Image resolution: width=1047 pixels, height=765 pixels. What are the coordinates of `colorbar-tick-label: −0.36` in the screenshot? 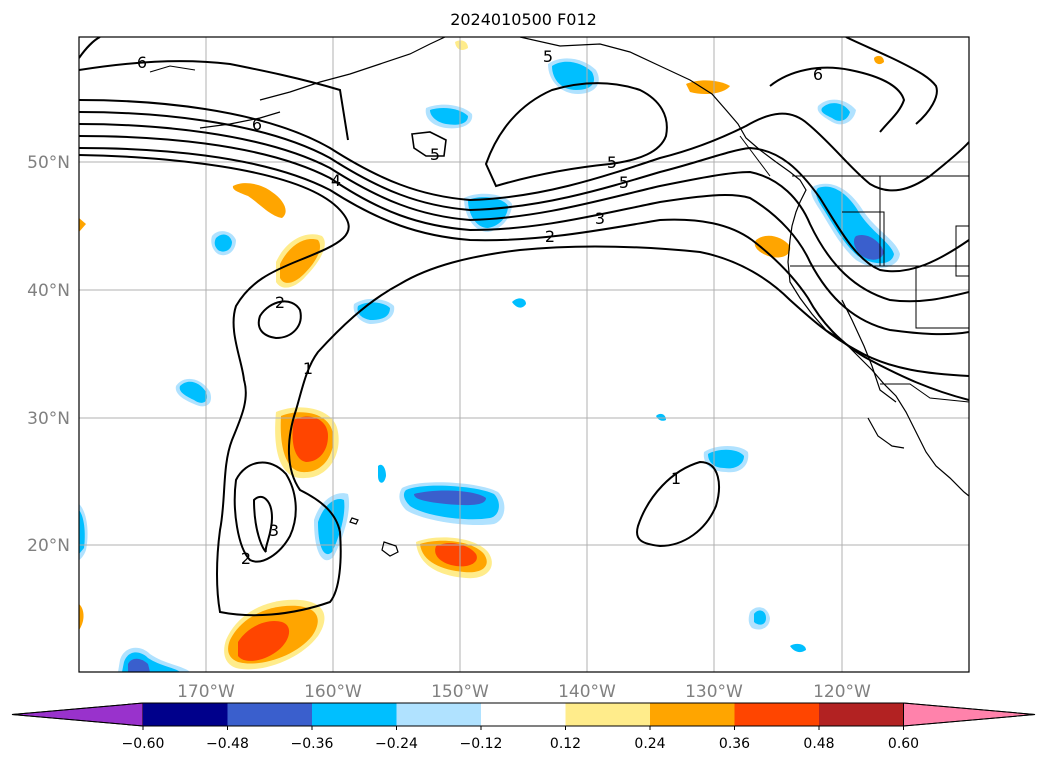 It's located at (312, 744).